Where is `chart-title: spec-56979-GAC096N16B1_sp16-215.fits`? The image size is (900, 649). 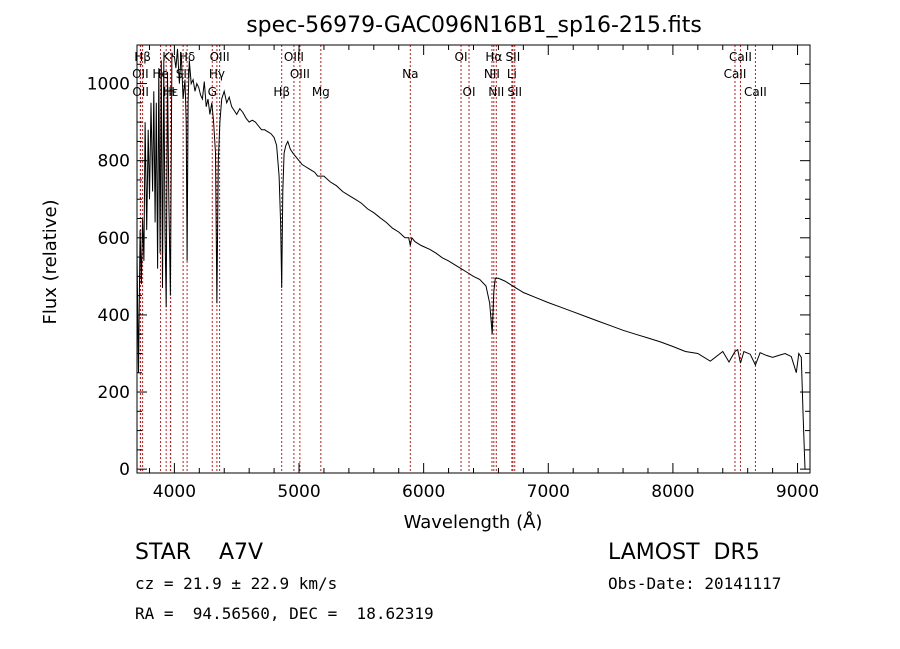 chart-title: spec-56979-GAC096N16B1_sp16-215.fits is located at coordinates (474, 25).